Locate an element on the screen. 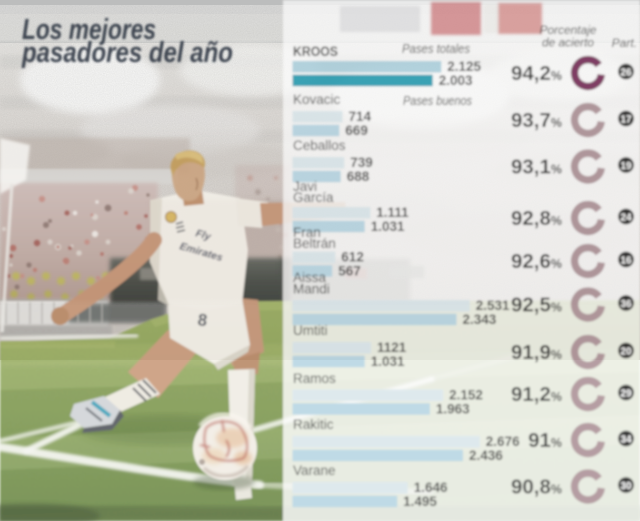 The width and height of the screenshot is (640, 521). svg-text: Ramos is located at coordinates (314, 378).